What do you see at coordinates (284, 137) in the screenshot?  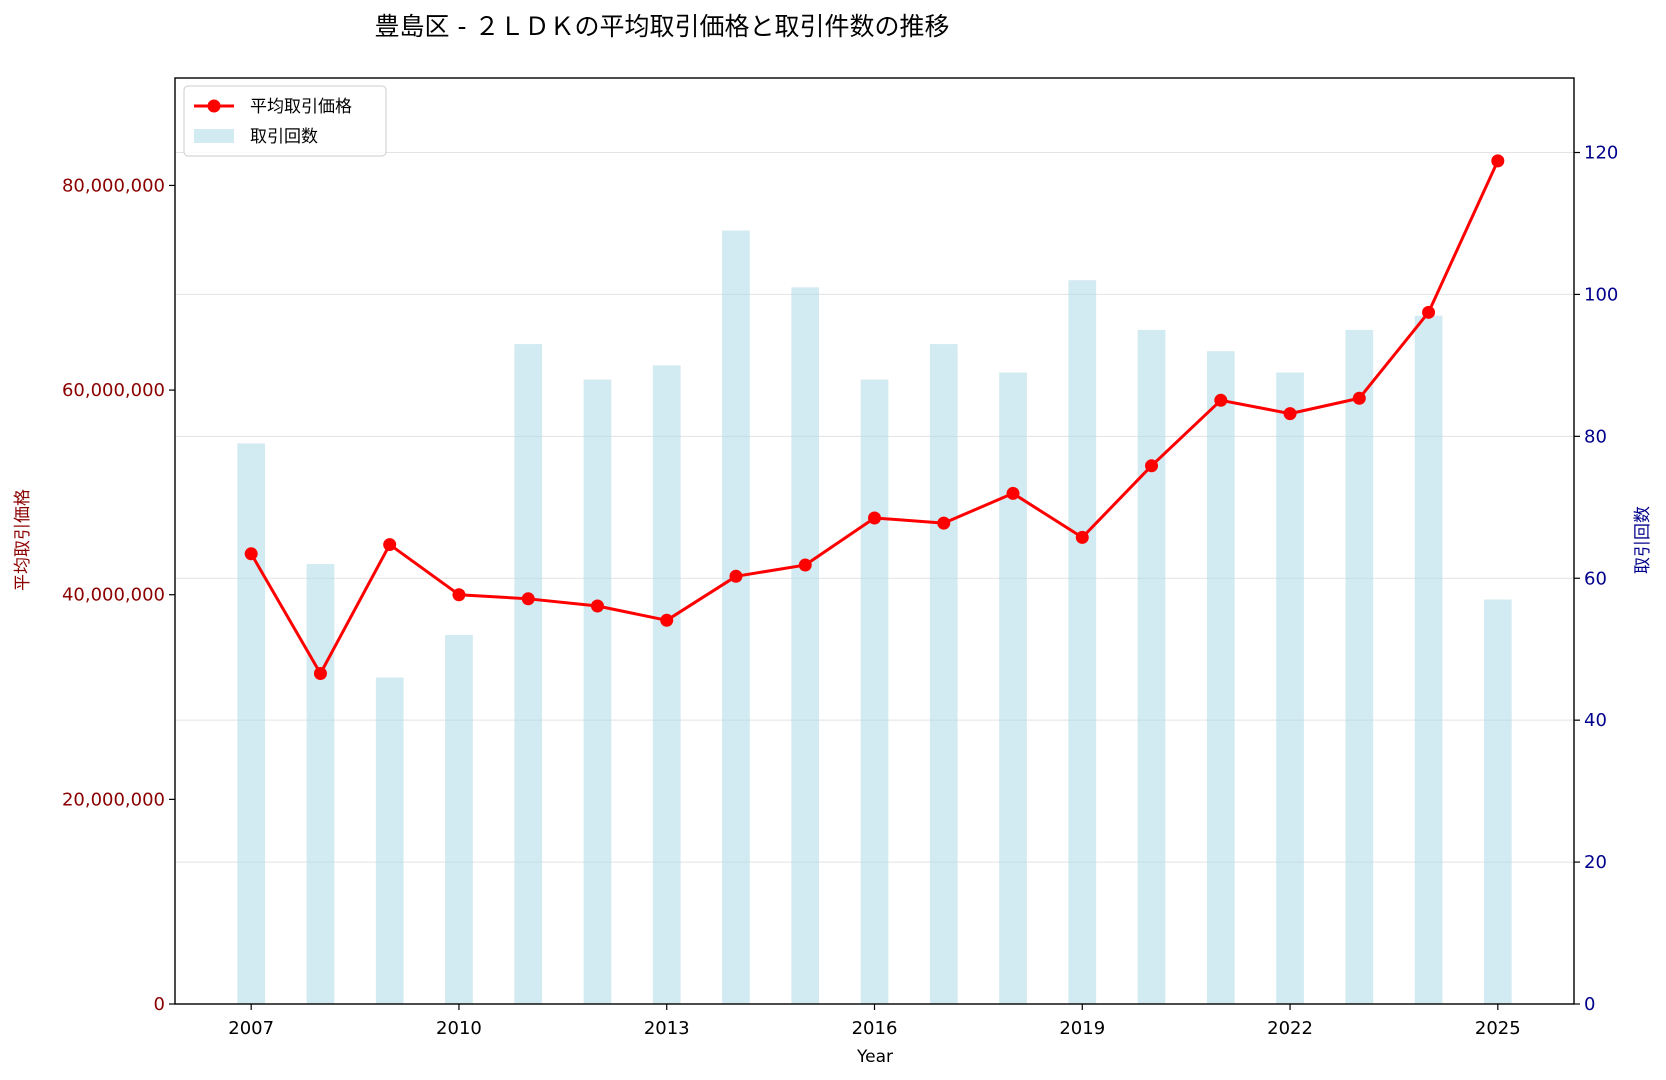 I see `legend-label-count: 取引回数` at bounding box center [284, 137].